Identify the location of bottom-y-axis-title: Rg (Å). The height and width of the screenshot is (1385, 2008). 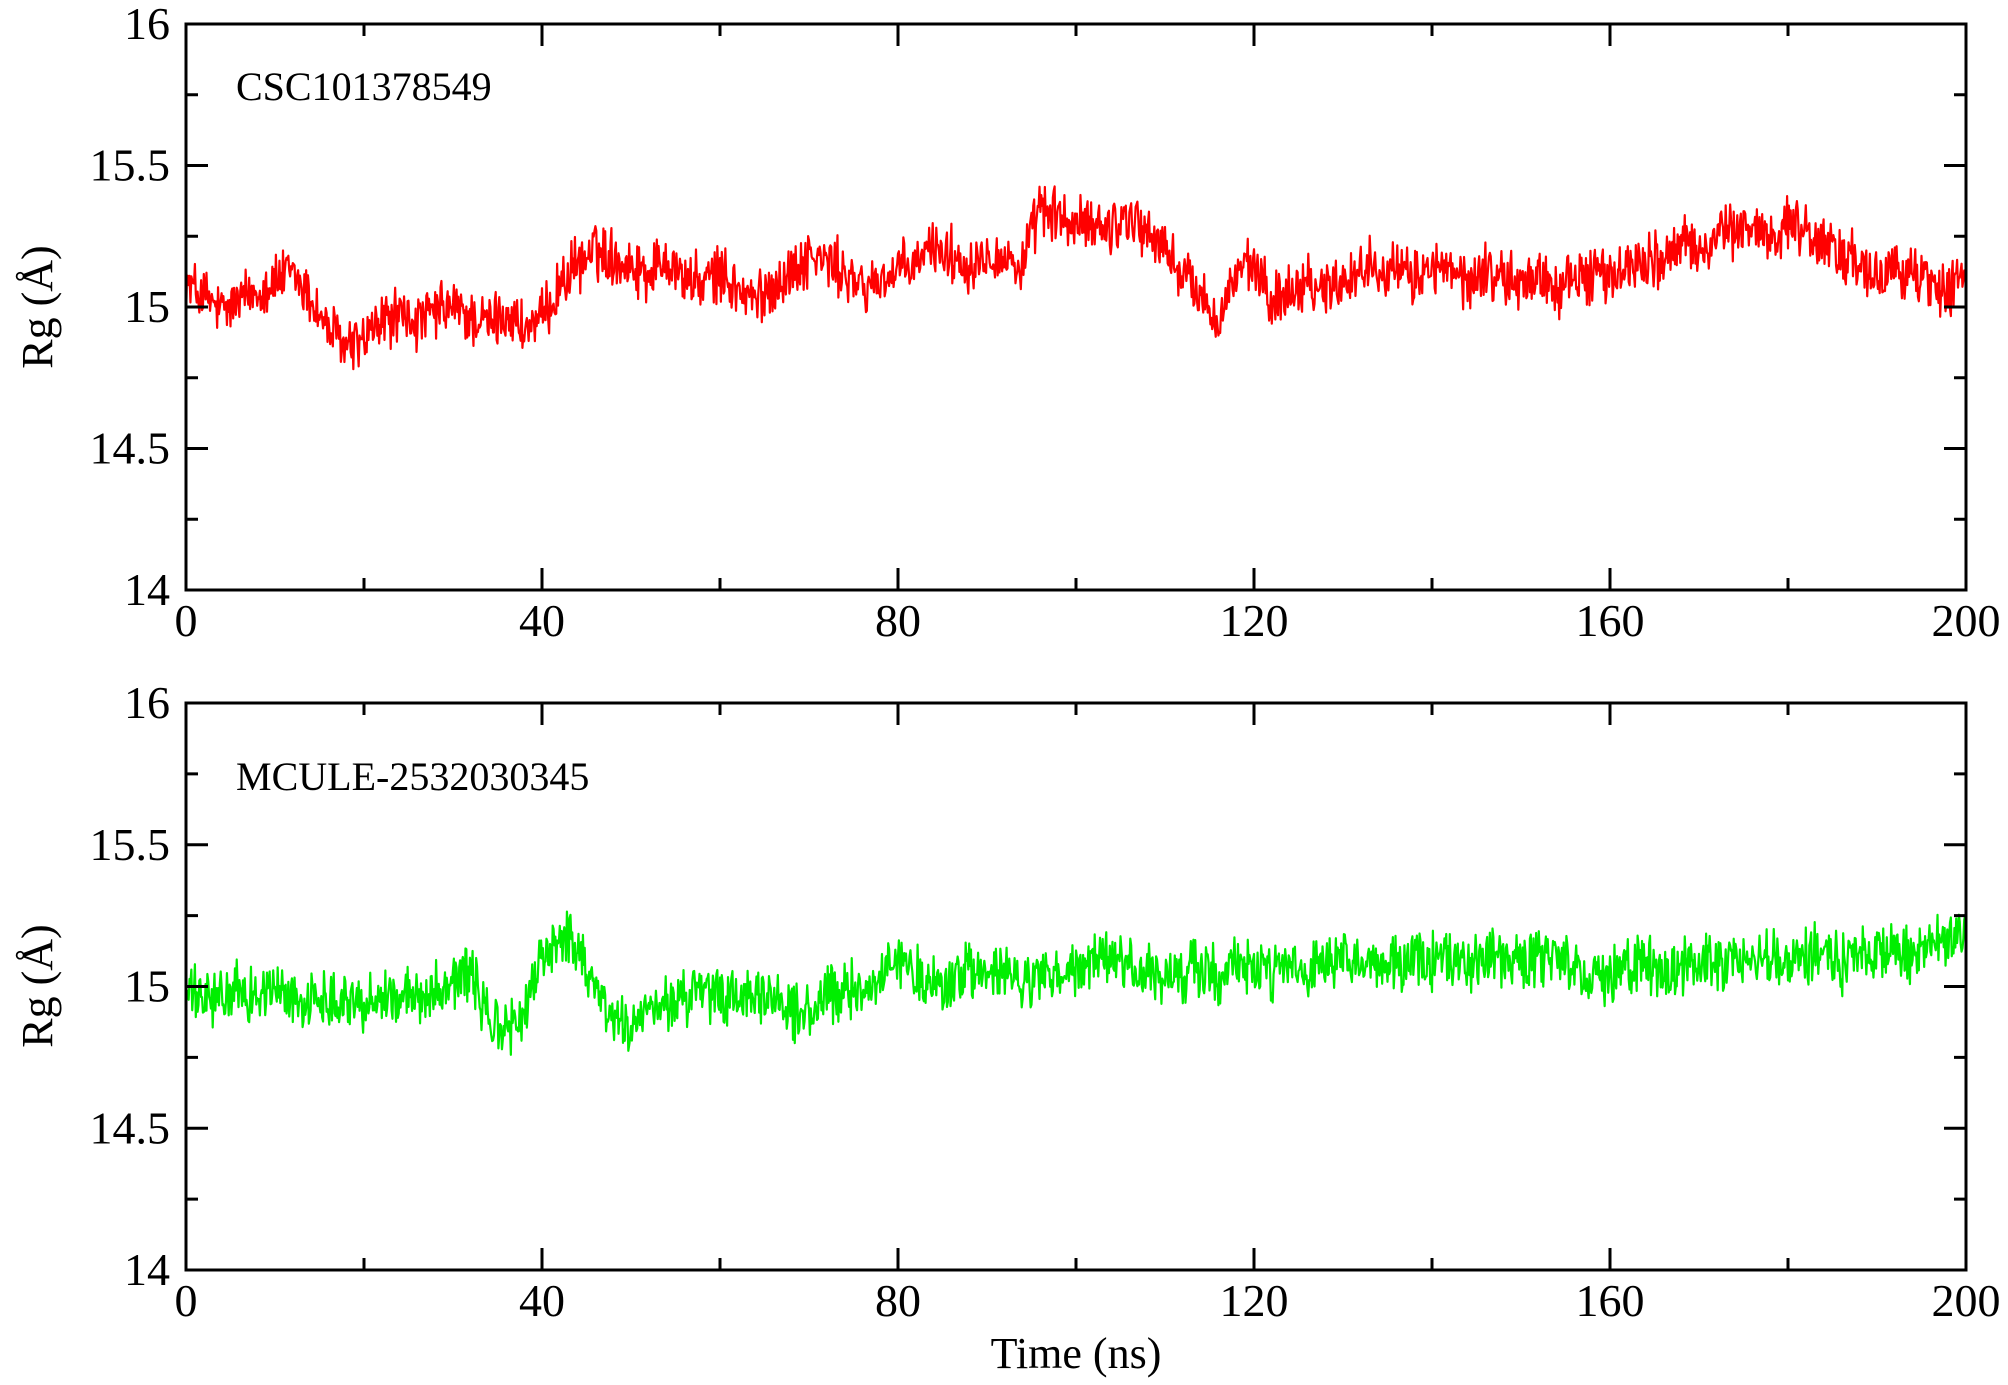
(37, 985).